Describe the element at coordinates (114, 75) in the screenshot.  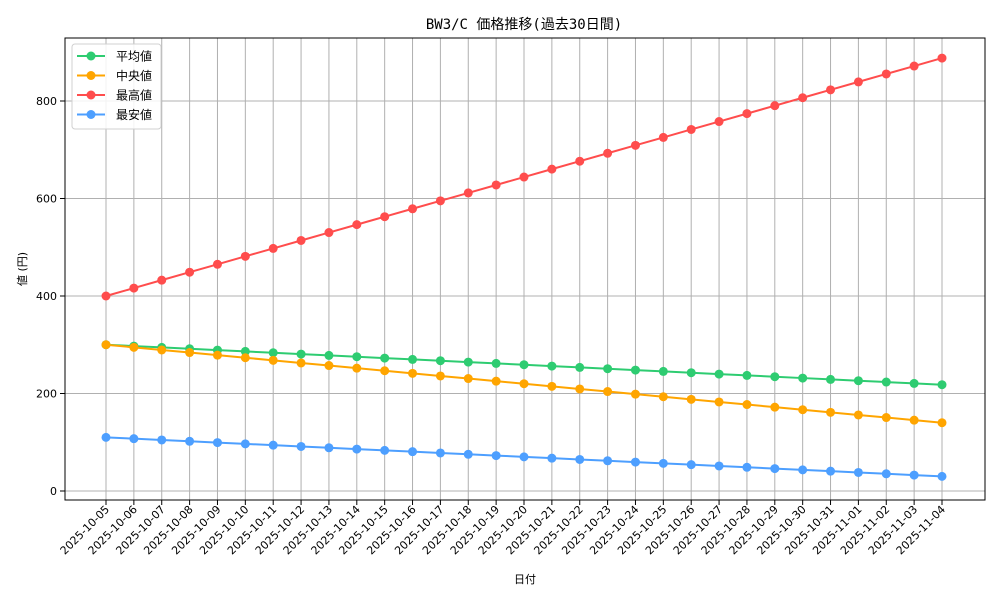
I see `legend-item: 中央値` at that location.